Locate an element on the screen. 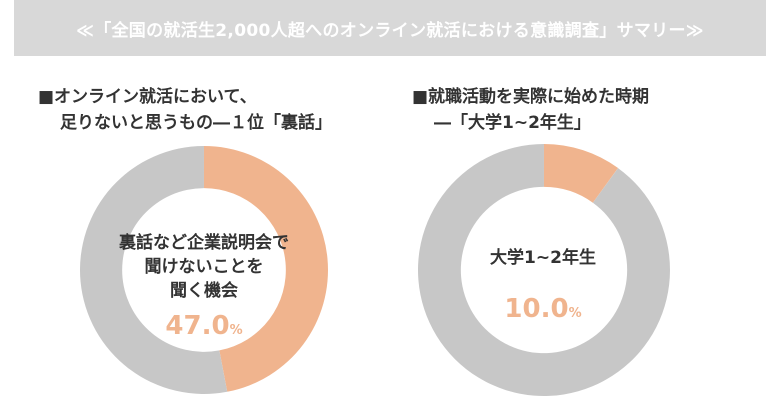 The image size is (780, 412). right-percentage-unit: % is located at coordinates (575, 313).